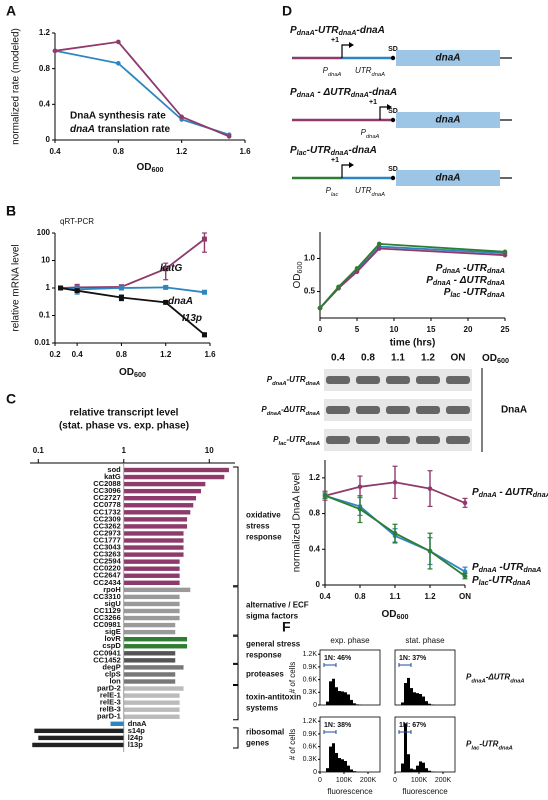  What do you see at coordinates (405, 732) in the screenshot?
I see `gate-bracket` at bounding box center [405, 732].